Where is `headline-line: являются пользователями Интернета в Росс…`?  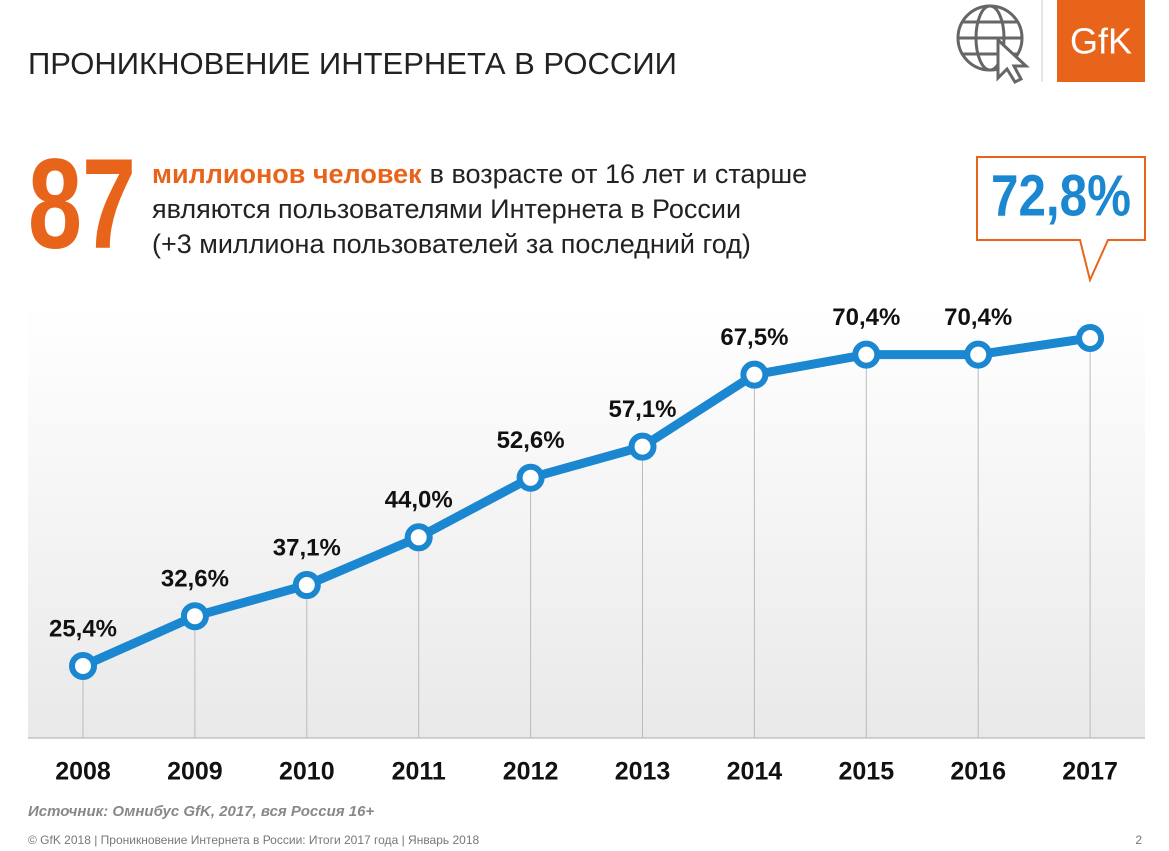 headline-line: являются пользователями Интернета в Росс… is located at coordinates (446, 209).